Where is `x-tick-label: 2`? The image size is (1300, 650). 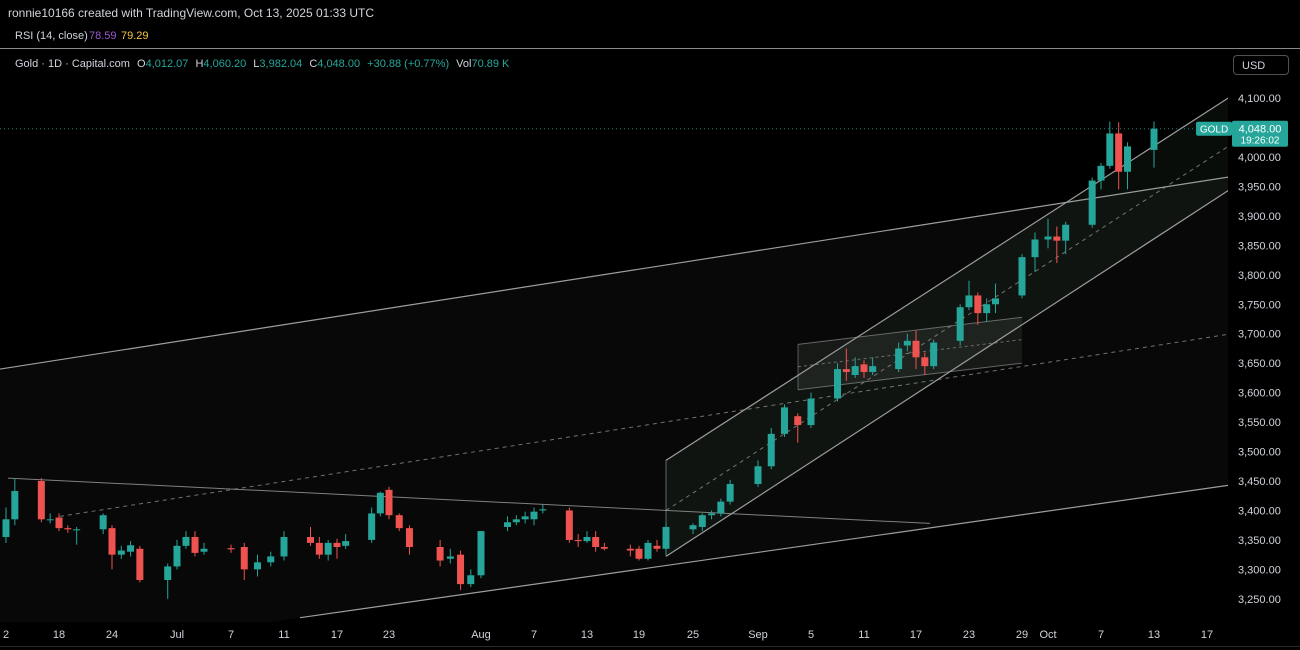 x-tick-label: 2 is located at coordinates (6, 635).